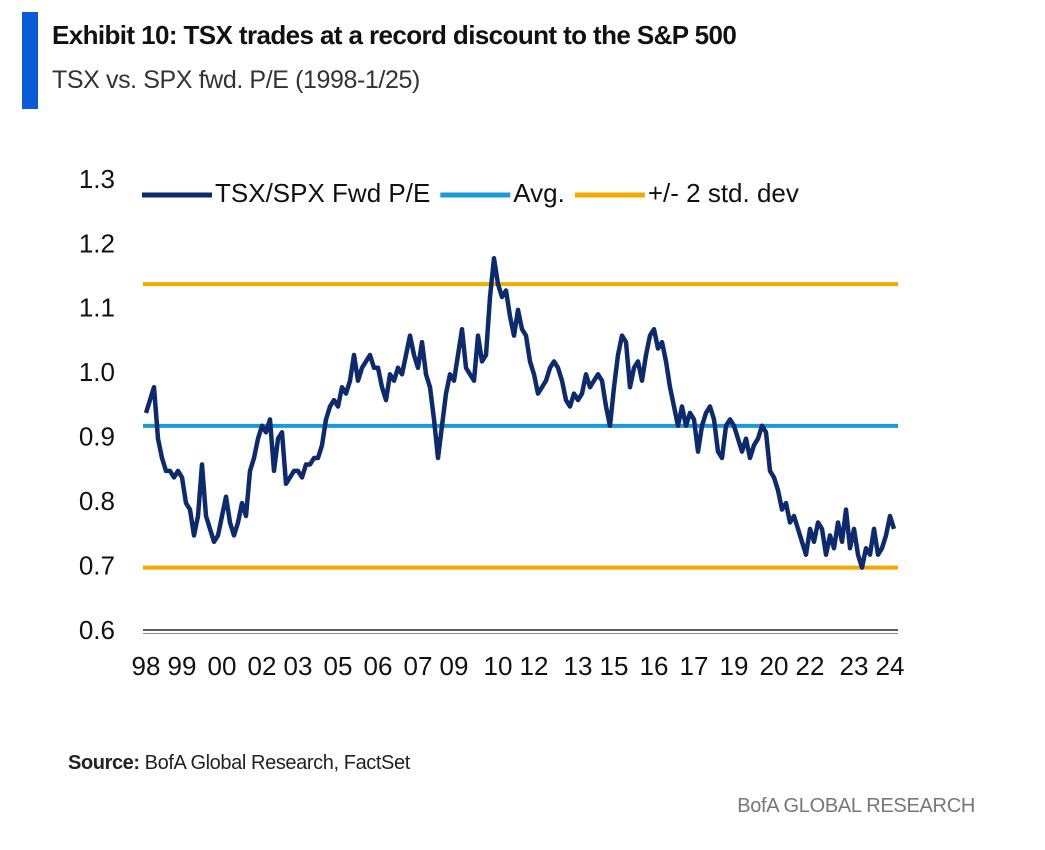 This screenshot has height=850, width=1045. Describe the element at coordinates (539, 193) in the screenshot. I see `legend-label: Avg.` at that location.